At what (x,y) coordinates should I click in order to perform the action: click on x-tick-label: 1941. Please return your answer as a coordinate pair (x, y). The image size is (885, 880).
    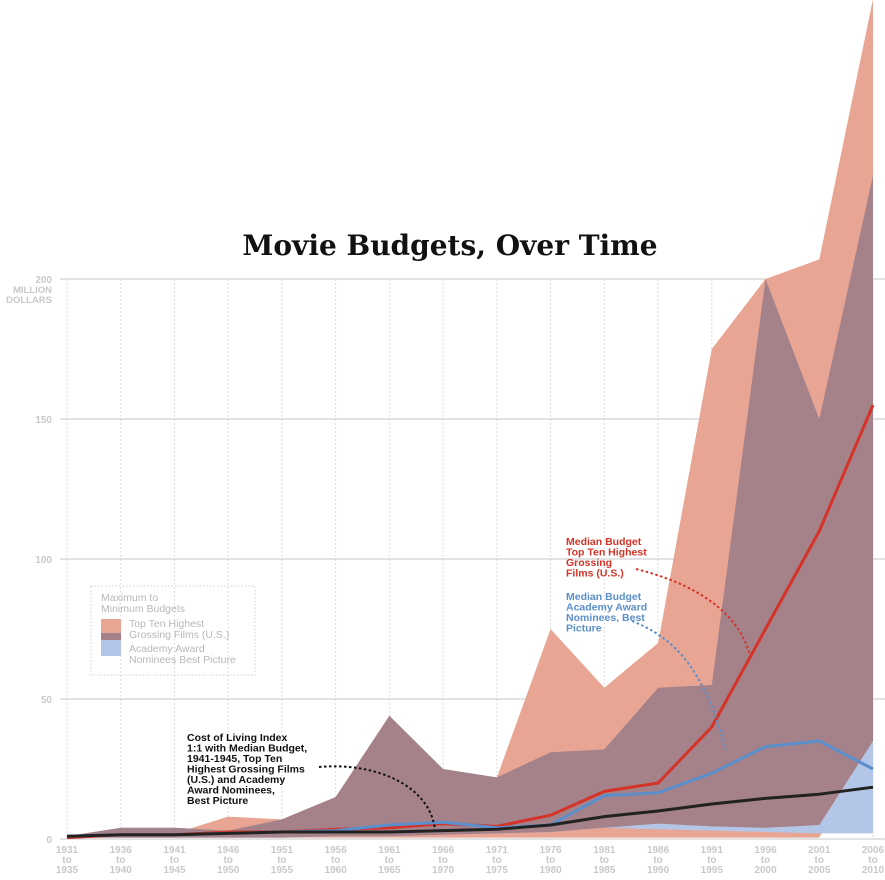
    Looking at the image, I should click on (174, 850).